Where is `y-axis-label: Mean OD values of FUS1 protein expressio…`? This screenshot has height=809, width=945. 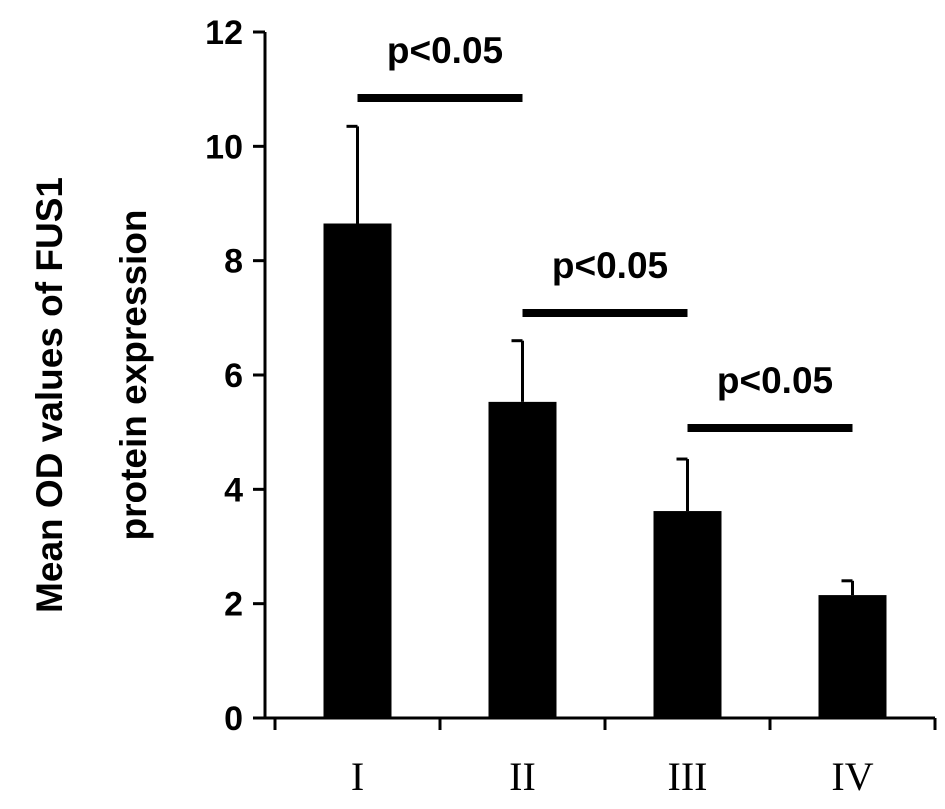 y-axis-label: Mean OD values of FUS1 protein expressio… is located at coordinates (91, 395).